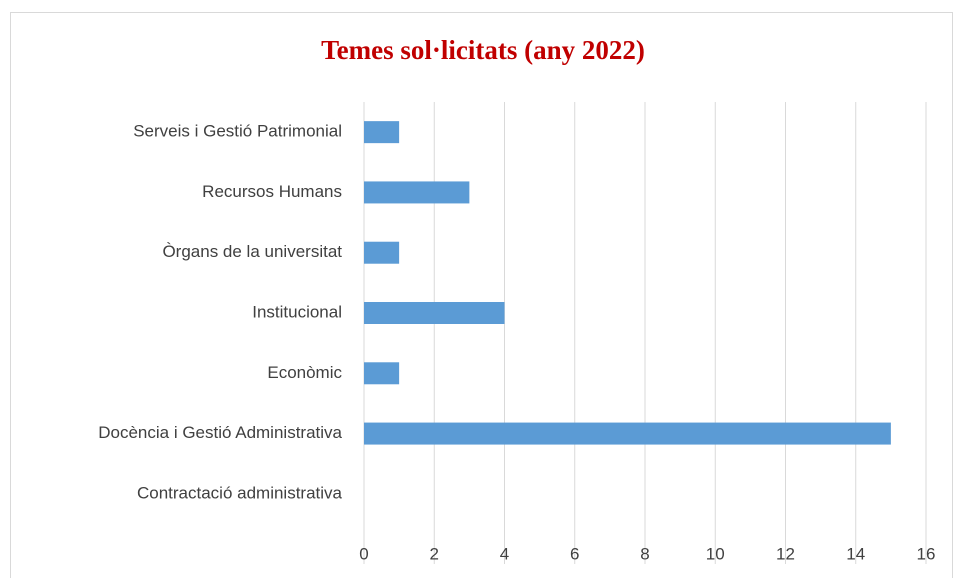  What do you see at coordinates (855, 553) in the screenshot?
I see `x-tick-label: 14` at bounding box center [855, 553].